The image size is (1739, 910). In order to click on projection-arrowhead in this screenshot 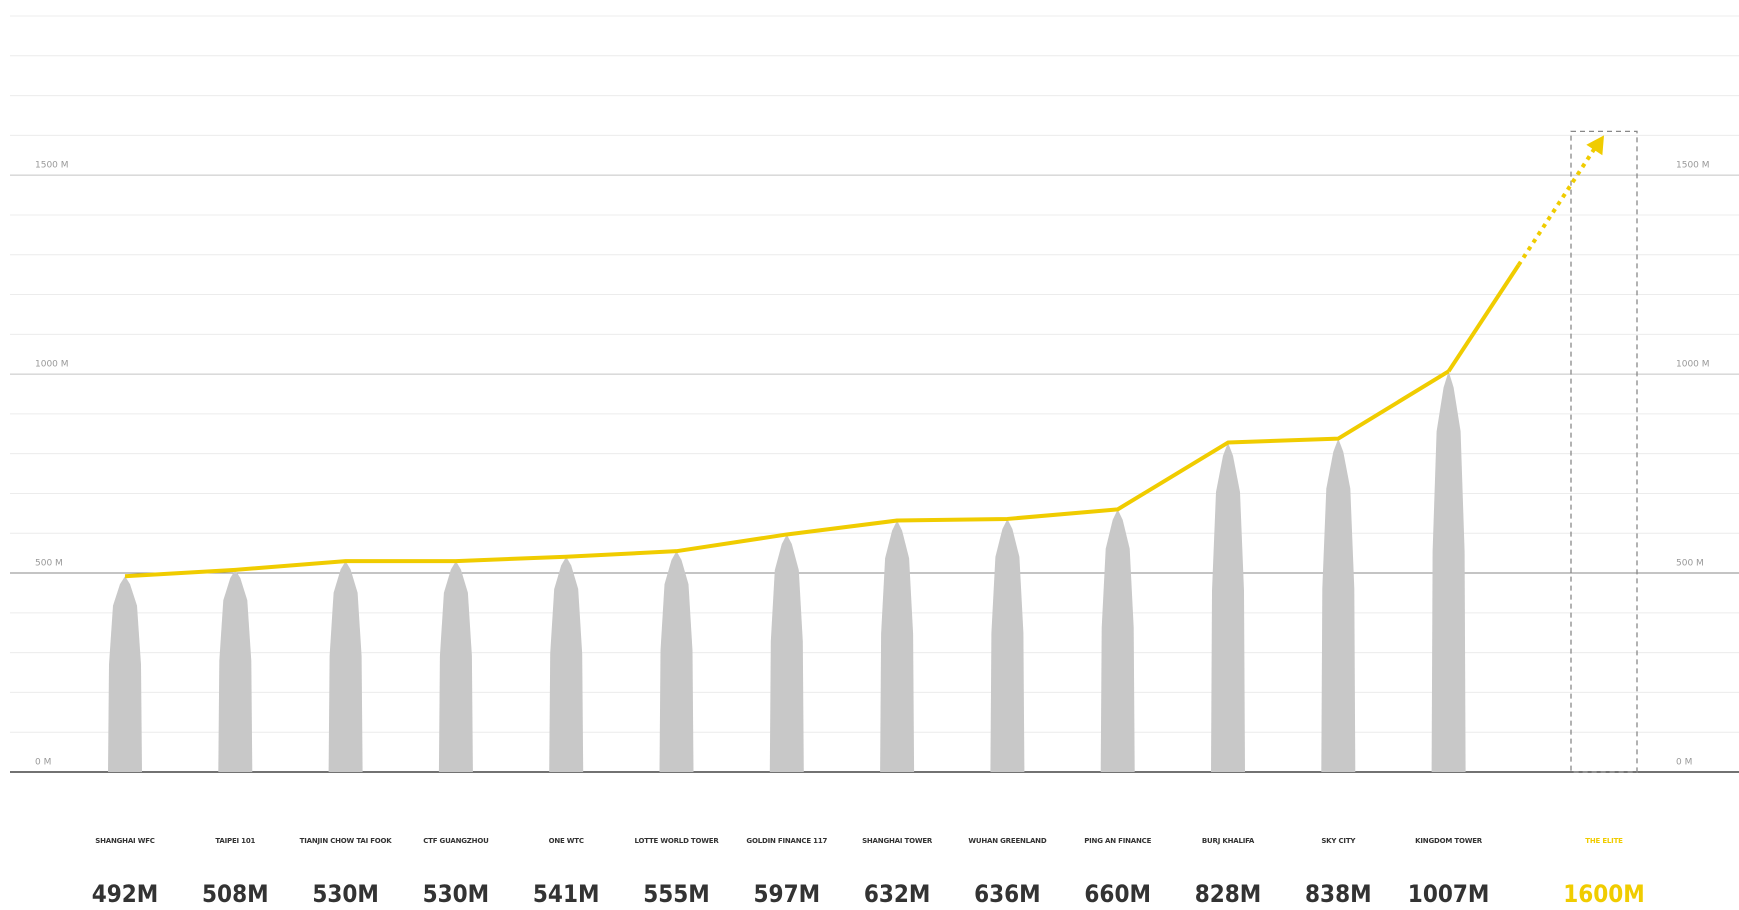, I will do `click(1595, 145)`.